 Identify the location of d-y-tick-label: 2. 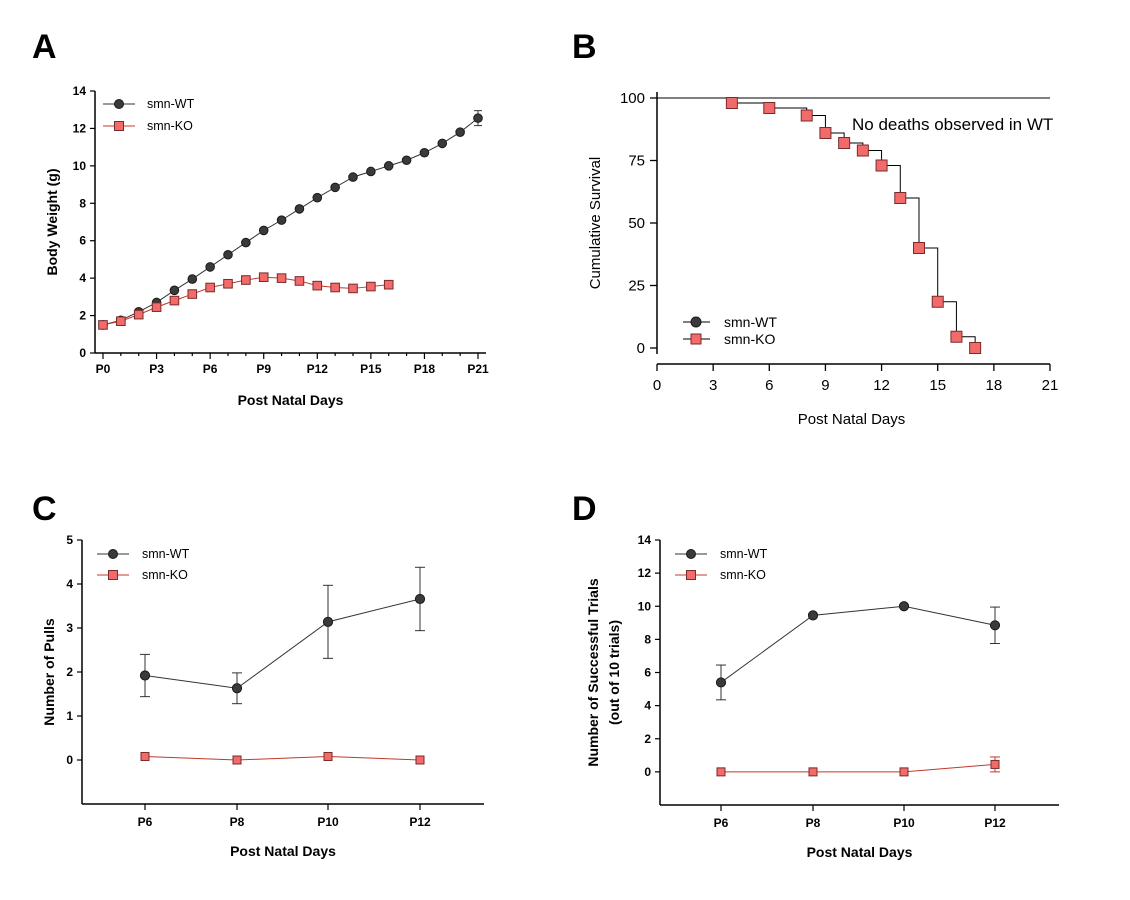
(647, 739).